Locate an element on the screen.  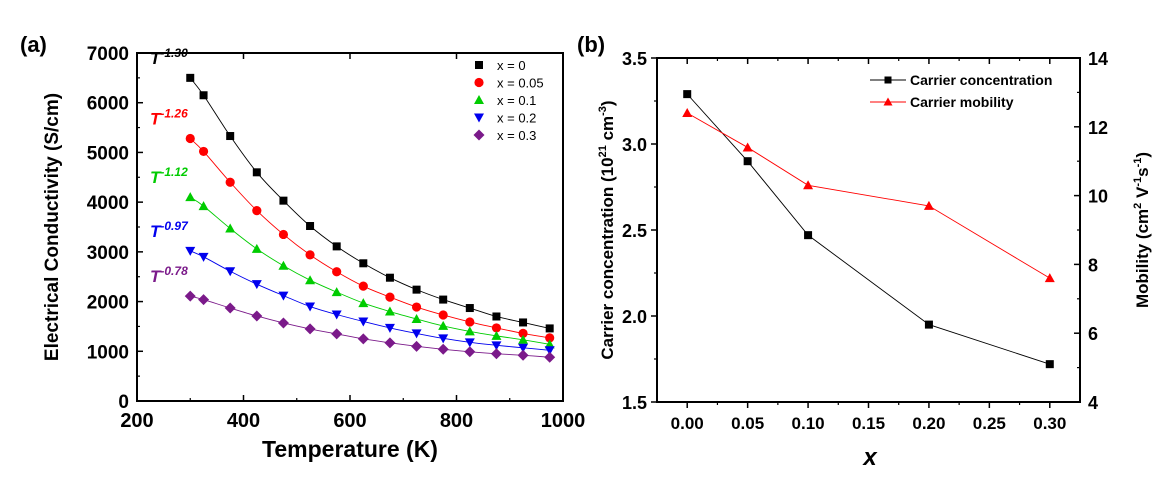
x-tick-label: 0.15 is located at coordinates (868, 423).